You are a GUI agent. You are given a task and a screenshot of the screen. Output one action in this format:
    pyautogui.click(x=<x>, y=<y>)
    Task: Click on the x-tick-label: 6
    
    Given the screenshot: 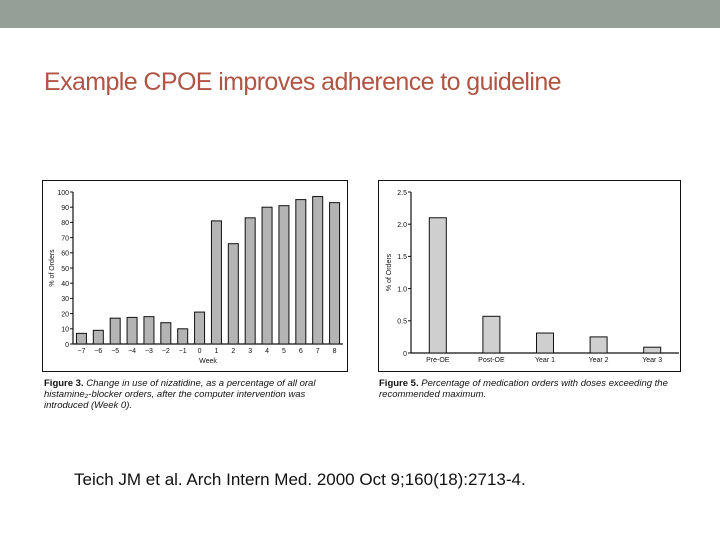 What is the action you would take?
    pyautogui.click(x=301, y=351)
    